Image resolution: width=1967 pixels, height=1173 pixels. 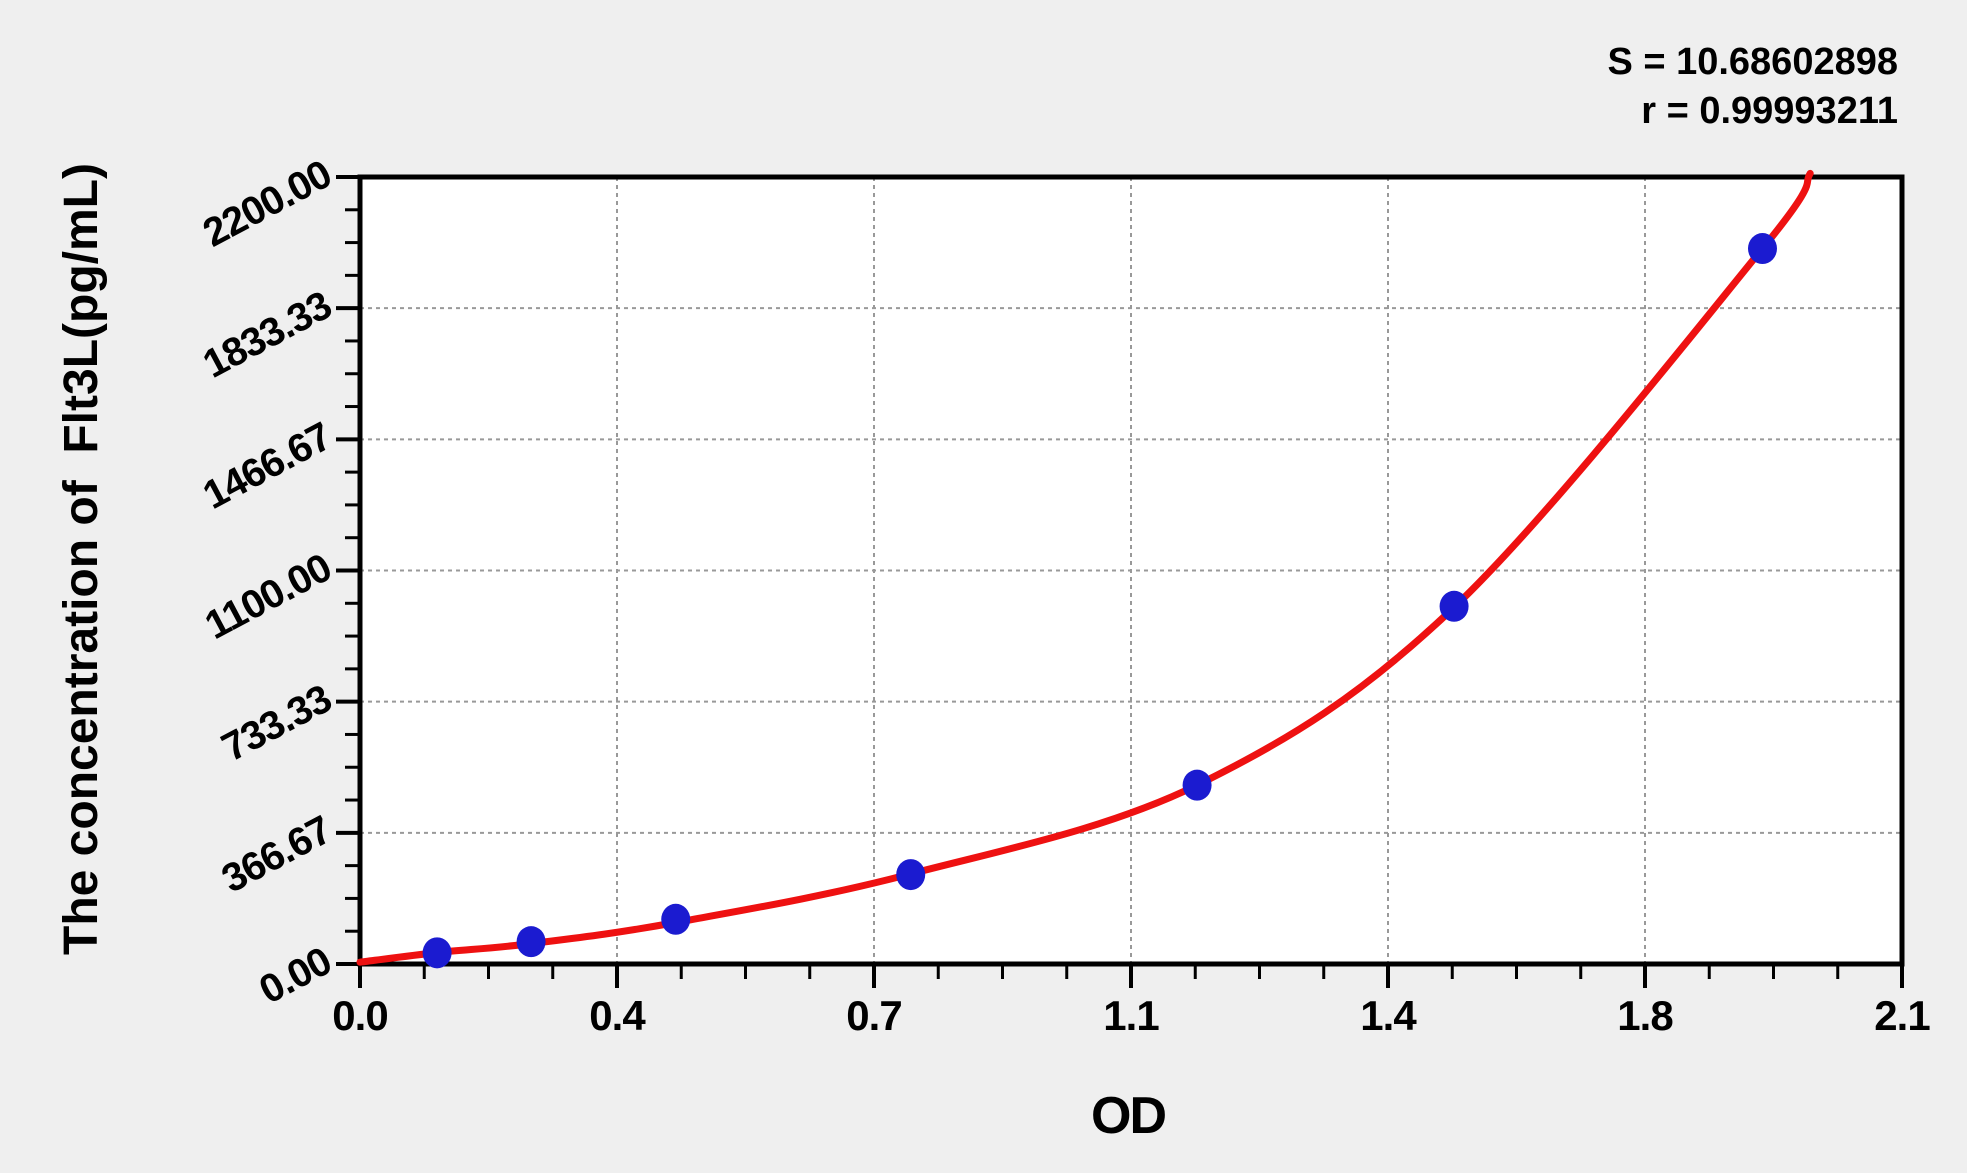 I want to click on y-tick-label: 733.33, so click(x=276, y=723).